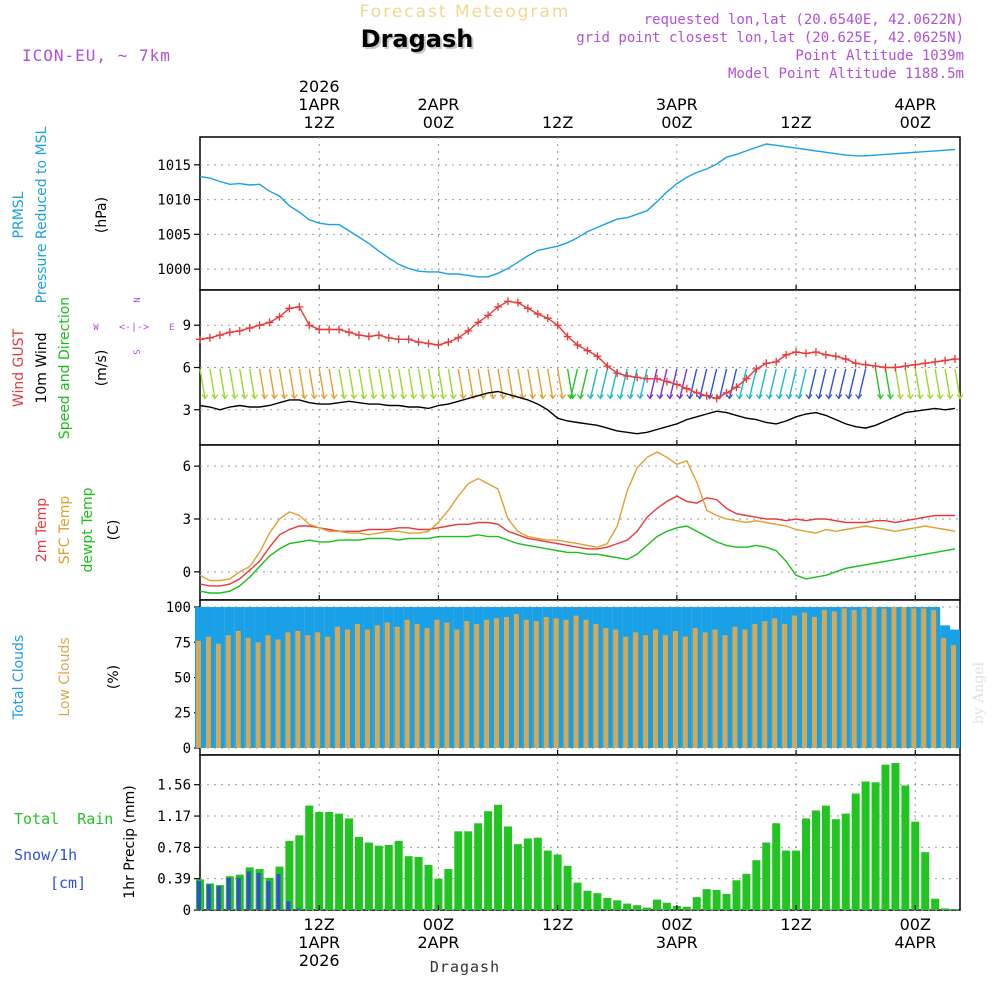  Describe the element at coordinates (319, 942) in the screenshot. I see `bottom-tick-label: 1APR` at that location.